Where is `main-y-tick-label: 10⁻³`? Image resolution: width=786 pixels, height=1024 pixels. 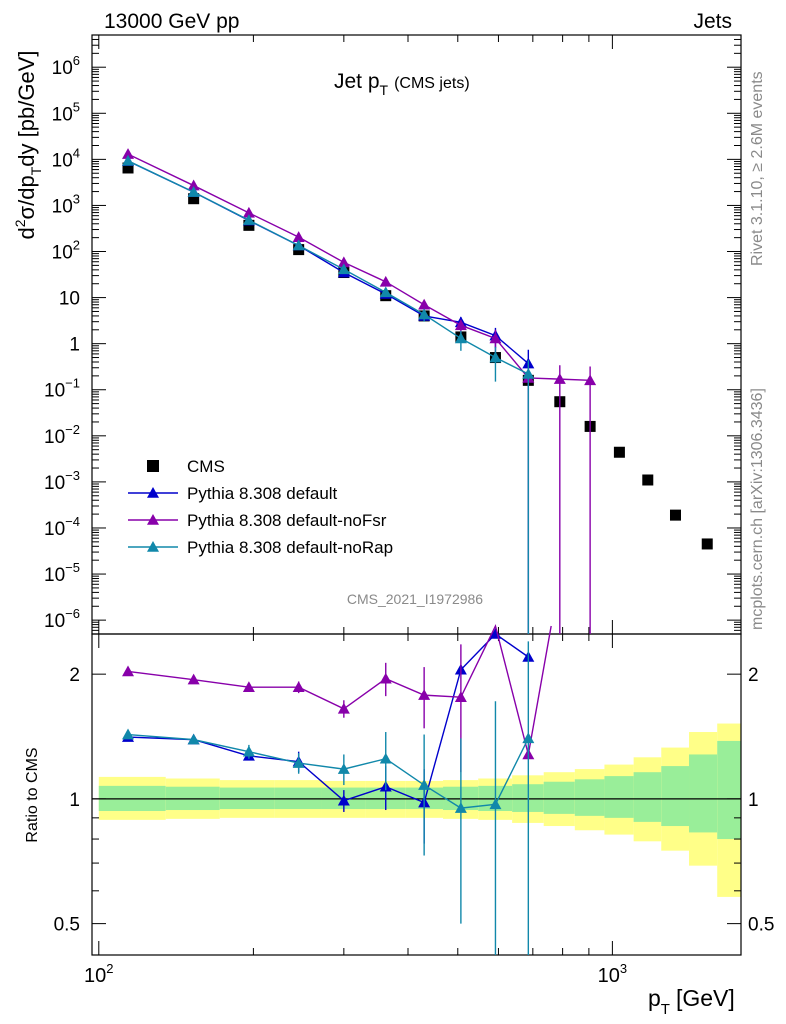
main-y-tick-label: 10⁻³ is located at coordinates (62, 481).